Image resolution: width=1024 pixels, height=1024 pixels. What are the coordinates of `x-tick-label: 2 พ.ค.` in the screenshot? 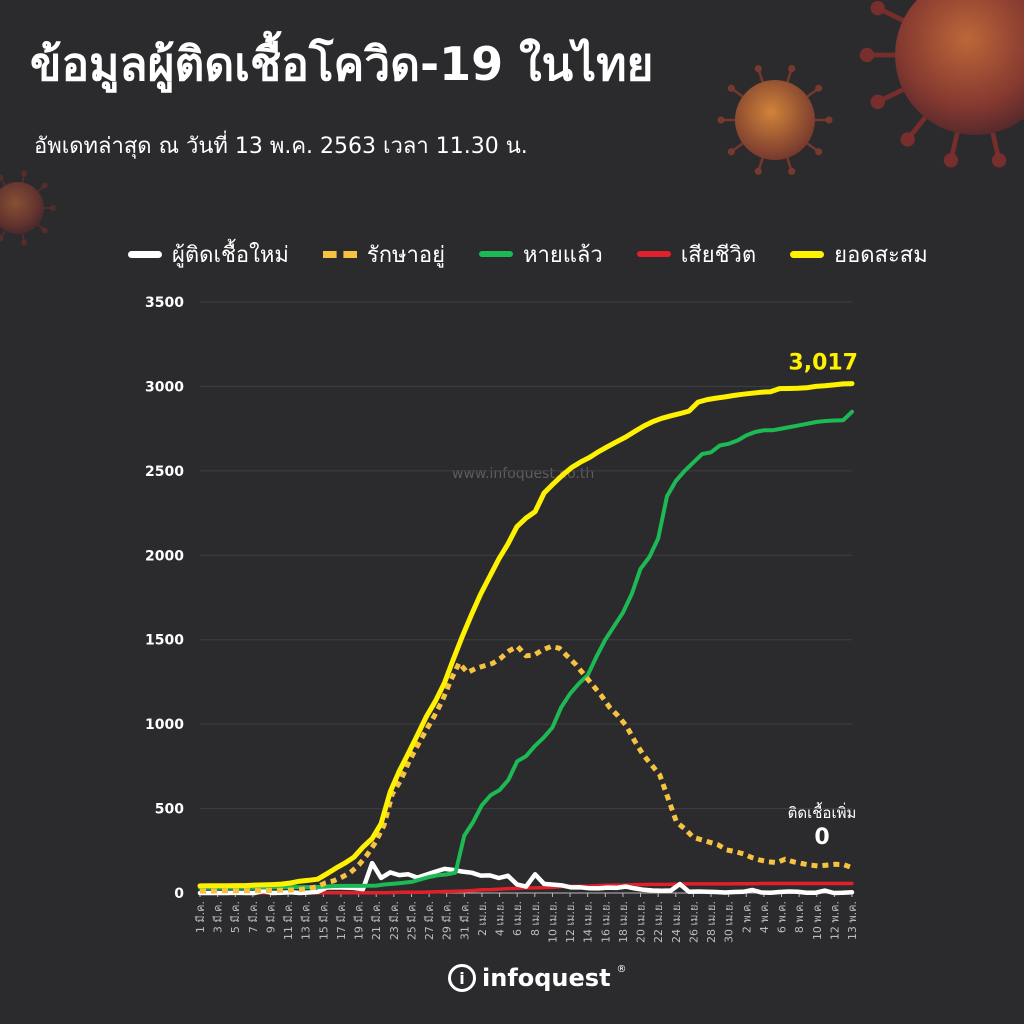 It's located at (746, 917).